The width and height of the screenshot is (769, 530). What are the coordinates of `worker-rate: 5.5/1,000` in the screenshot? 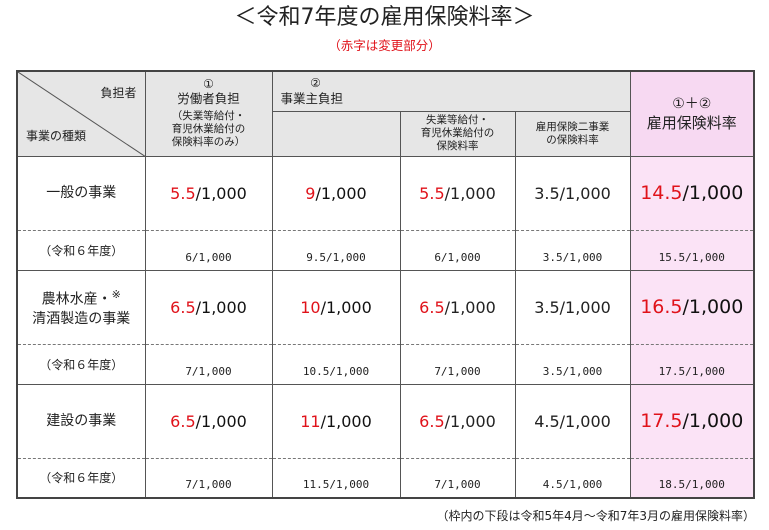 It's located at (208, 193).